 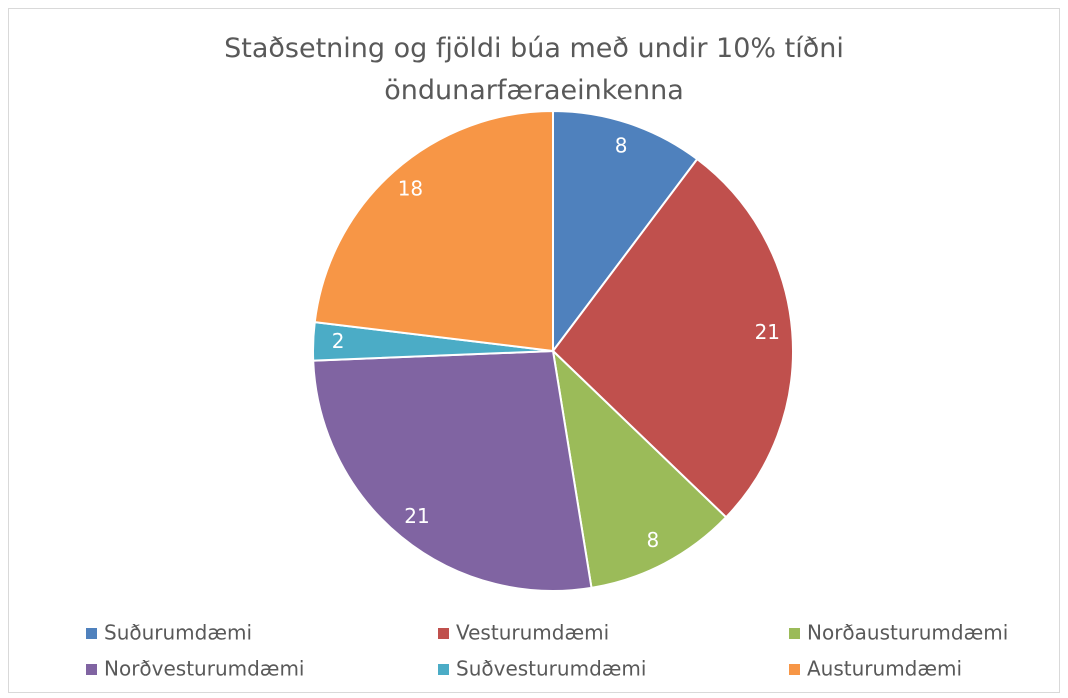 What do you see at coordinates (907, 633) in the screenshot?
I see `legend-label: Norðausturumdæmi` at bounding box center [907, 633].